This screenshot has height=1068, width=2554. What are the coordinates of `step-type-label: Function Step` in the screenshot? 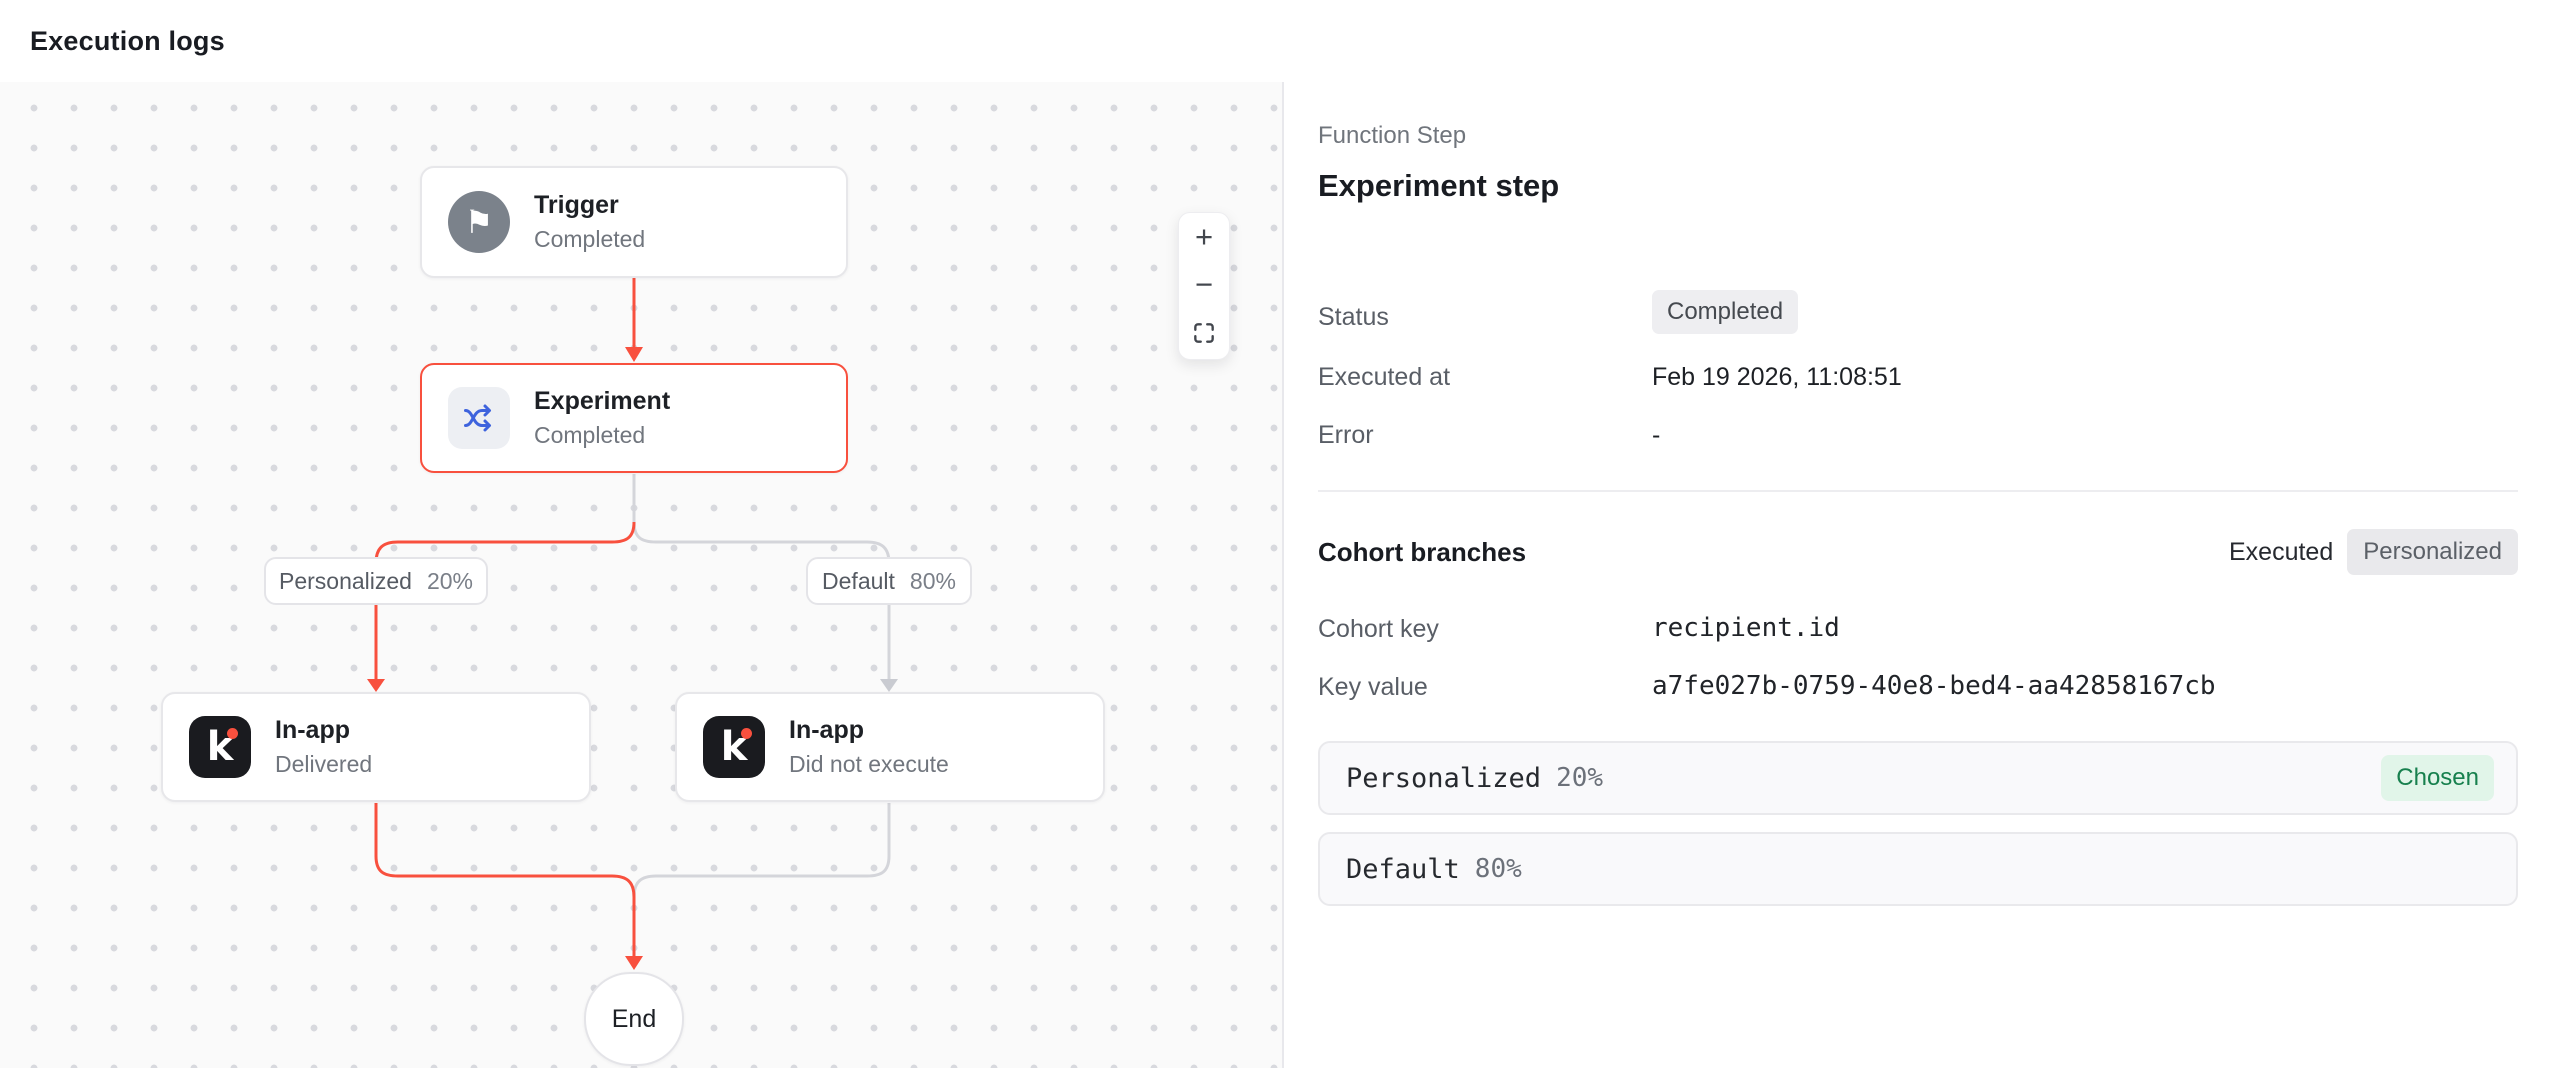 It's located at (1392, 135).